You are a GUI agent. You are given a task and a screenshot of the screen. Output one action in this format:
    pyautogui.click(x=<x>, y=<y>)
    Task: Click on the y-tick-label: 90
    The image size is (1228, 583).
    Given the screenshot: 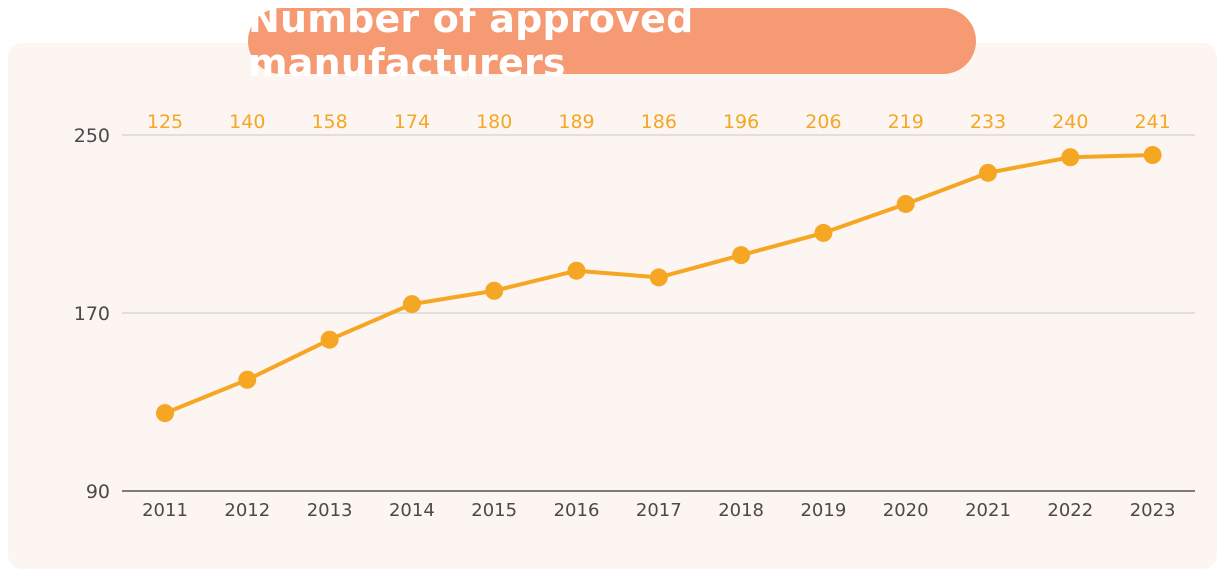 What is the action you would take?
    pyautogui.click(x=98, y=492)
    